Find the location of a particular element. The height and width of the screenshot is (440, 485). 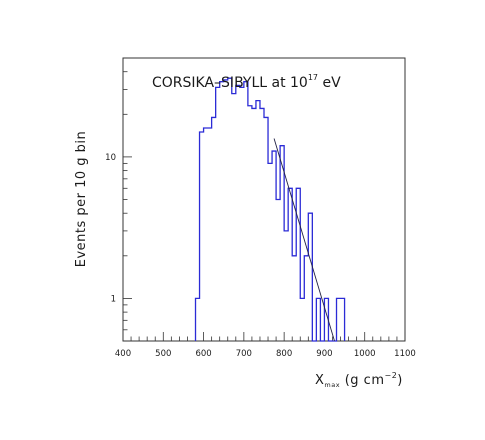

x-axis-tick-labels: 400 500 600 700 800 900 1000 1100 is located at coordinates (265, 354).